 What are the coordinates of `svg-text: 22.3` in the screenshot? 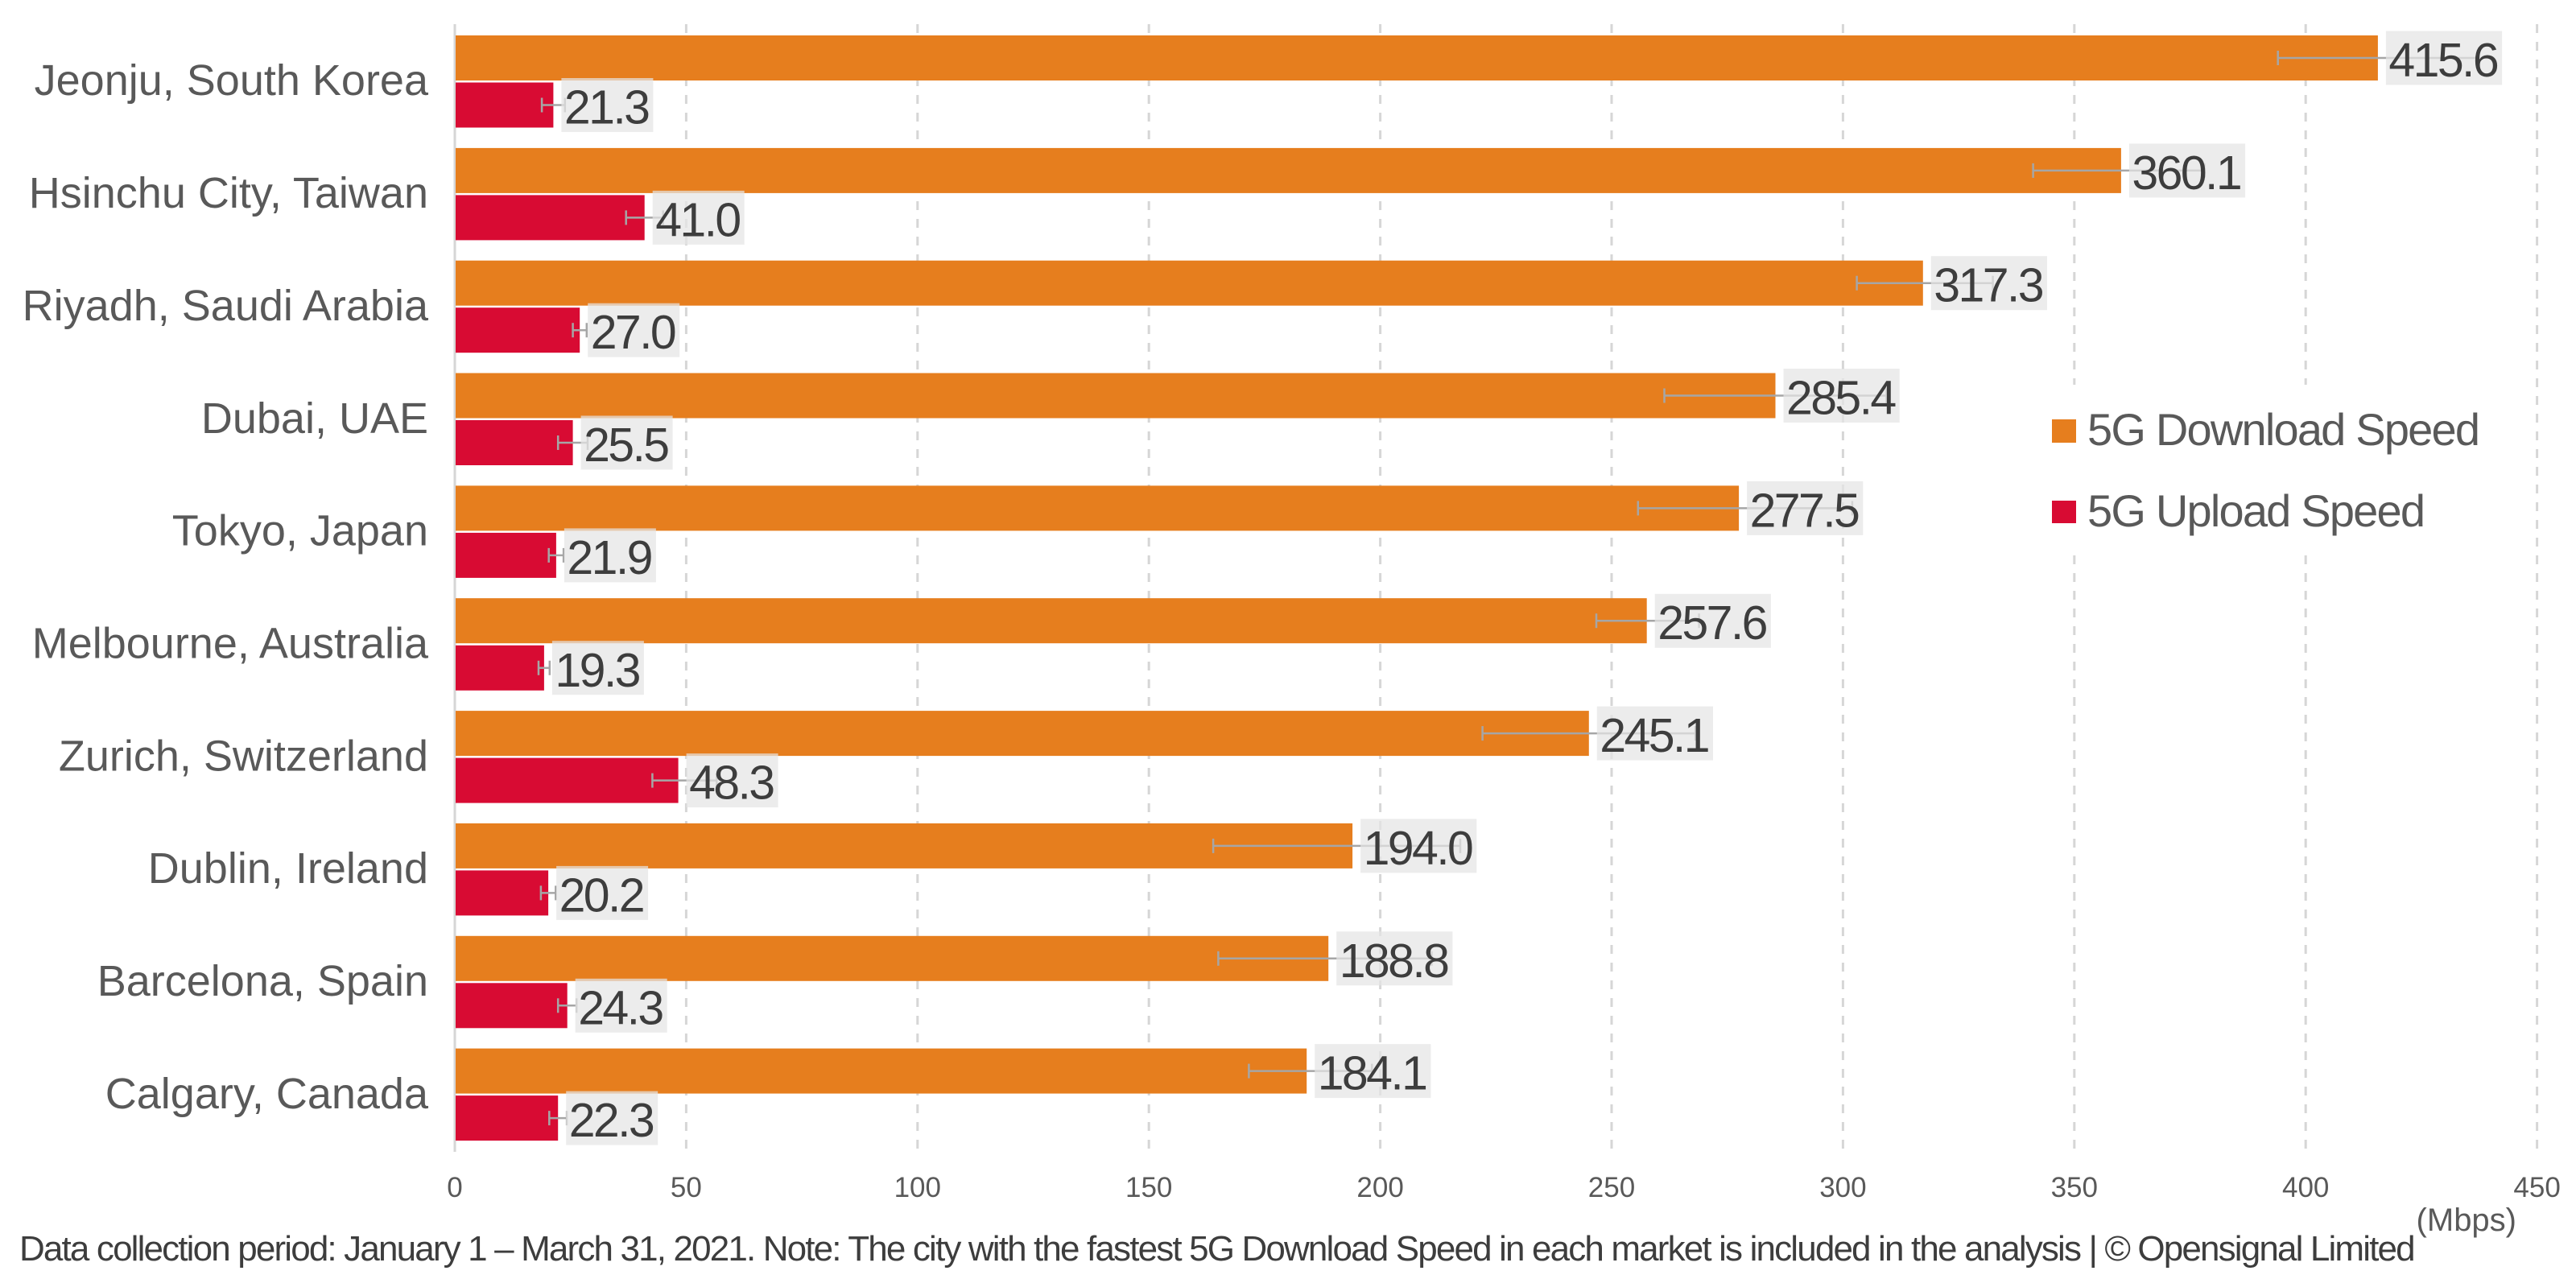 It's located at (611, 1121).